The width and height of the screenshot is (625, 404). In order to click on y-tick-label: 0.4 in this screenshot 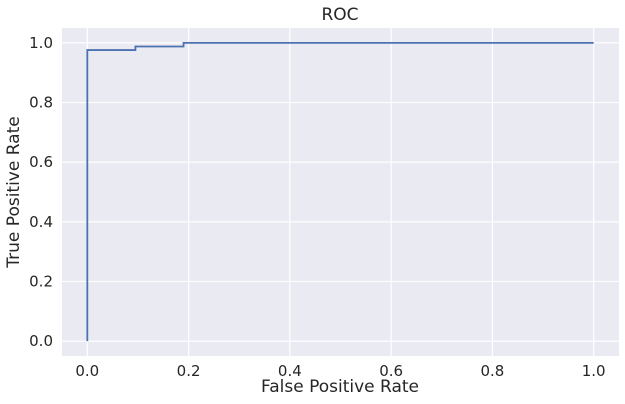, I will do `click(41, 222)`.